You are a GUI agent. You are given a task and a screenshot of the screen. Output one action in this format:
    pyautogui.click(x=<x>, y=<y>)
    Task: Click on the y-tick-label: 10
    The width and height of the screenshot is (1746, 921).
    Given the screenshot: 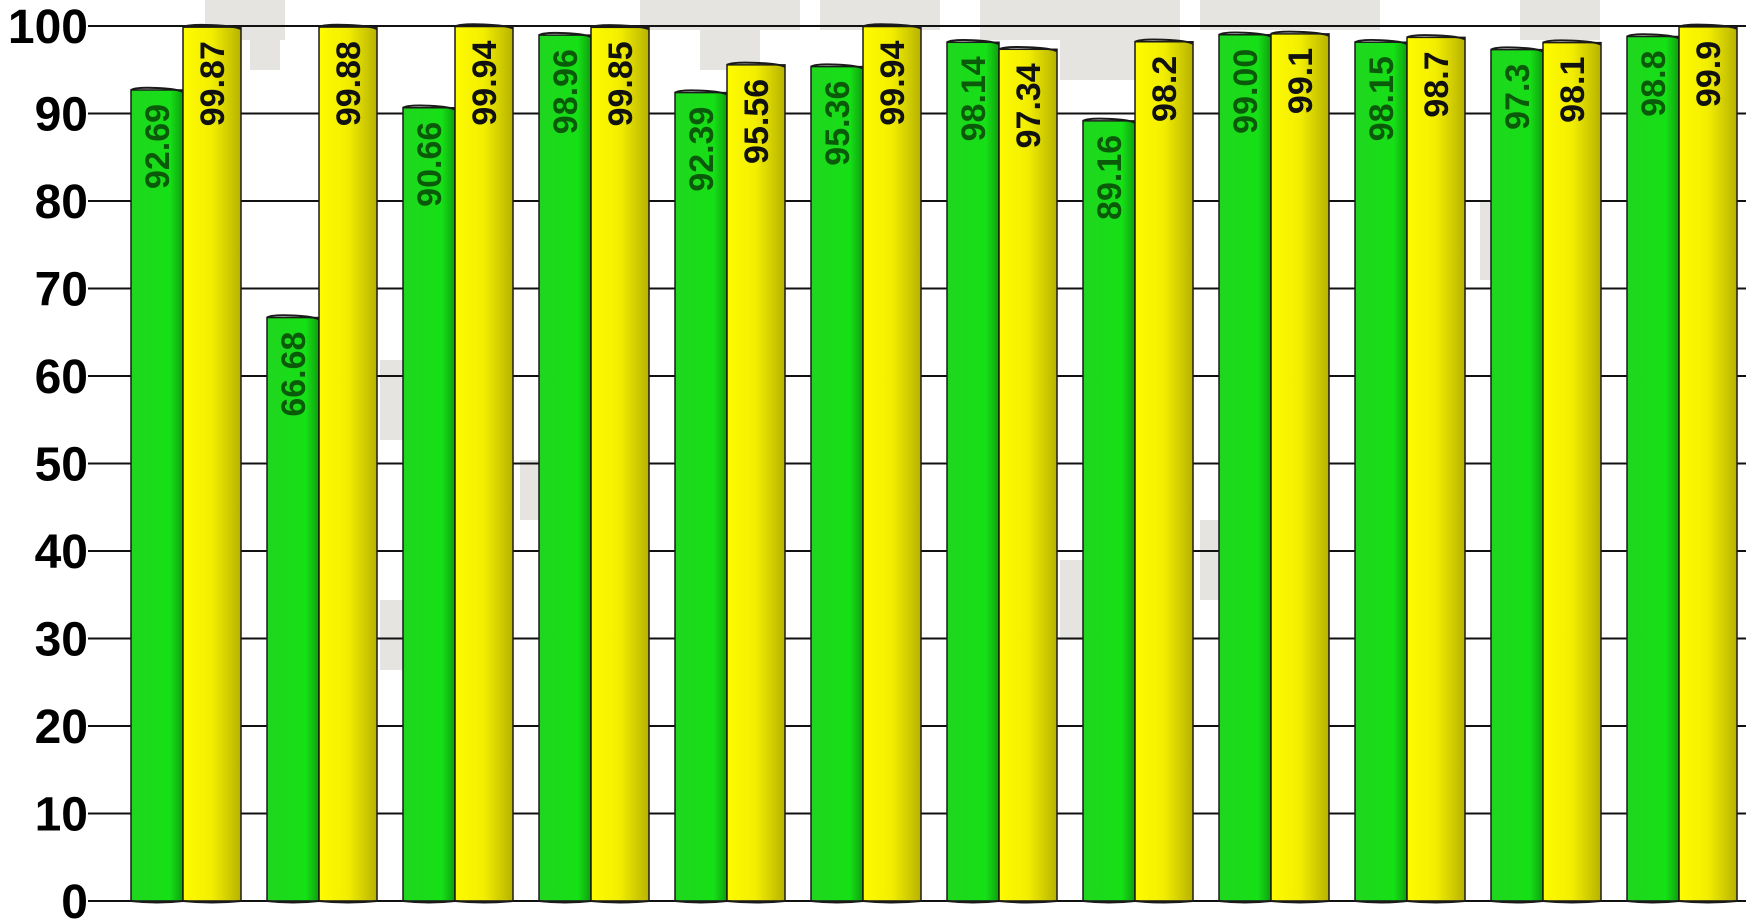 What is the action you would take?
    pyautogui.click(x=61, y=815)
    